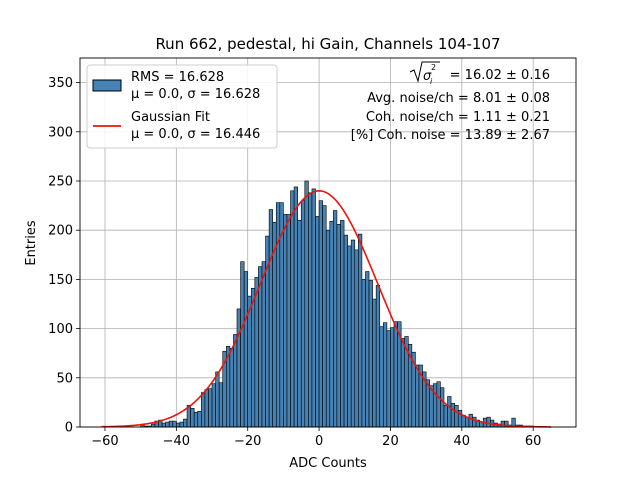 The image size is (640, 480). Describe the element at coordinates (458, 98) in the screenshot. I see `avg-noise-annotation: Avg. noise/ch = 8.01 ± 0.08` at that location.